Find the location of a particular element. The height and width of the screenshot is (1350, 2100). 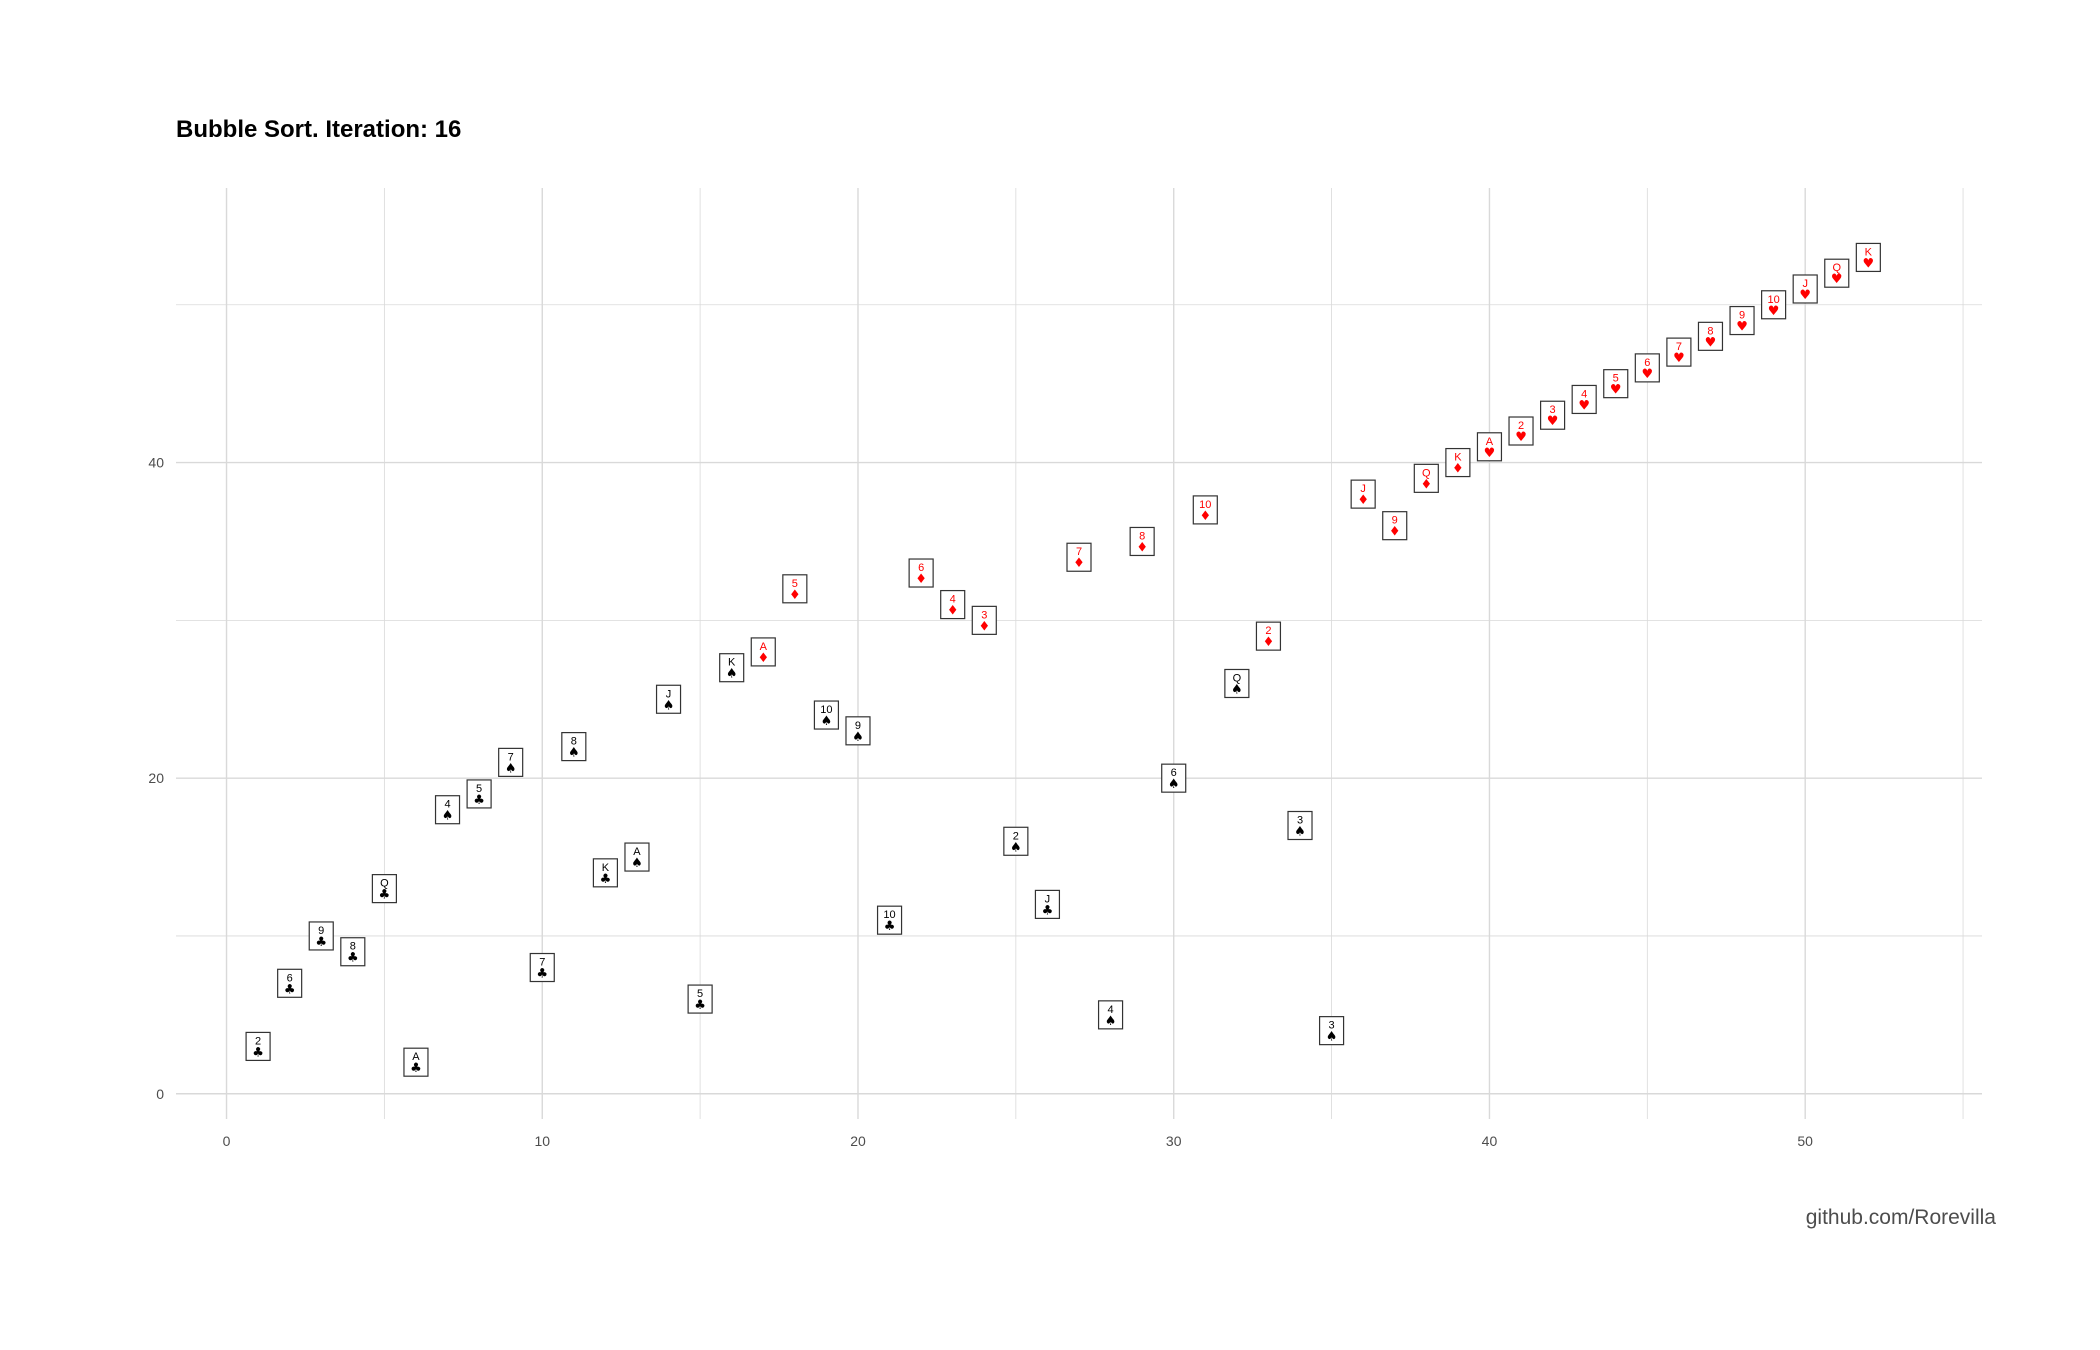

card-point: Q♦ is located at coordinates (1426, 478).